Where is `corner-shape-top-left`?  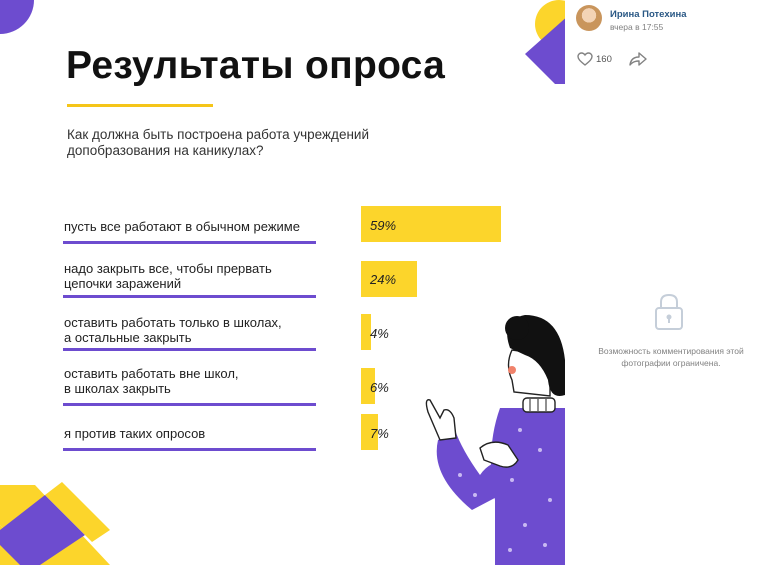
corner-shape-top-left is located at coordinates (17, 17).